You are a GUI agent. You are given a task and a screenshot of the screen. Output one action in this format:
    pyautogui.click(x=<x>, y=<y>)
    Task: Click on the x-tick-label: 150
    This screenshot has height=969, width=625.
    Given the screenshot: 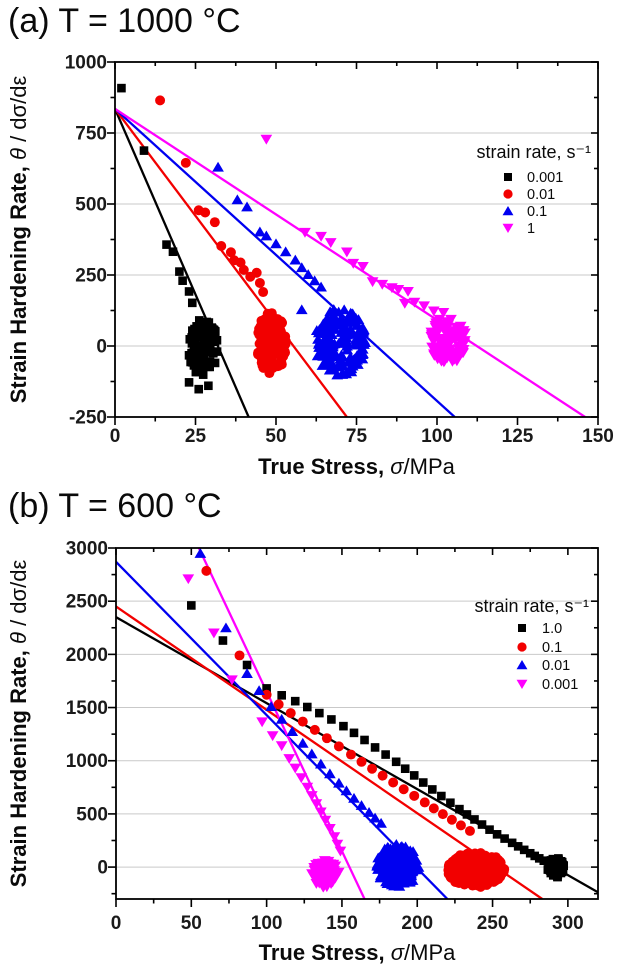 What is the action you would take?
    pyautogui.click(x=598, y=436)
    